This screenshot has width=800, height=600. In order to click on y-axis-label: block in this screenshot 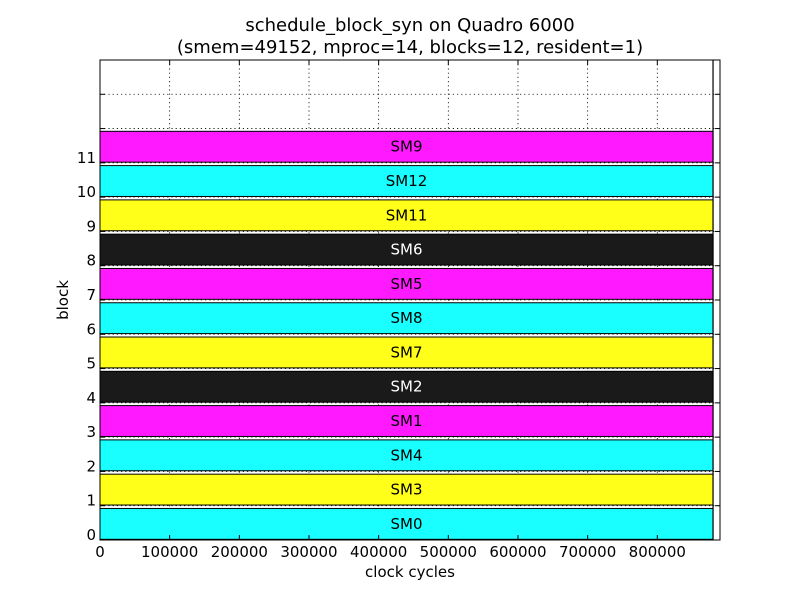, I will do `click(63, 300)`.